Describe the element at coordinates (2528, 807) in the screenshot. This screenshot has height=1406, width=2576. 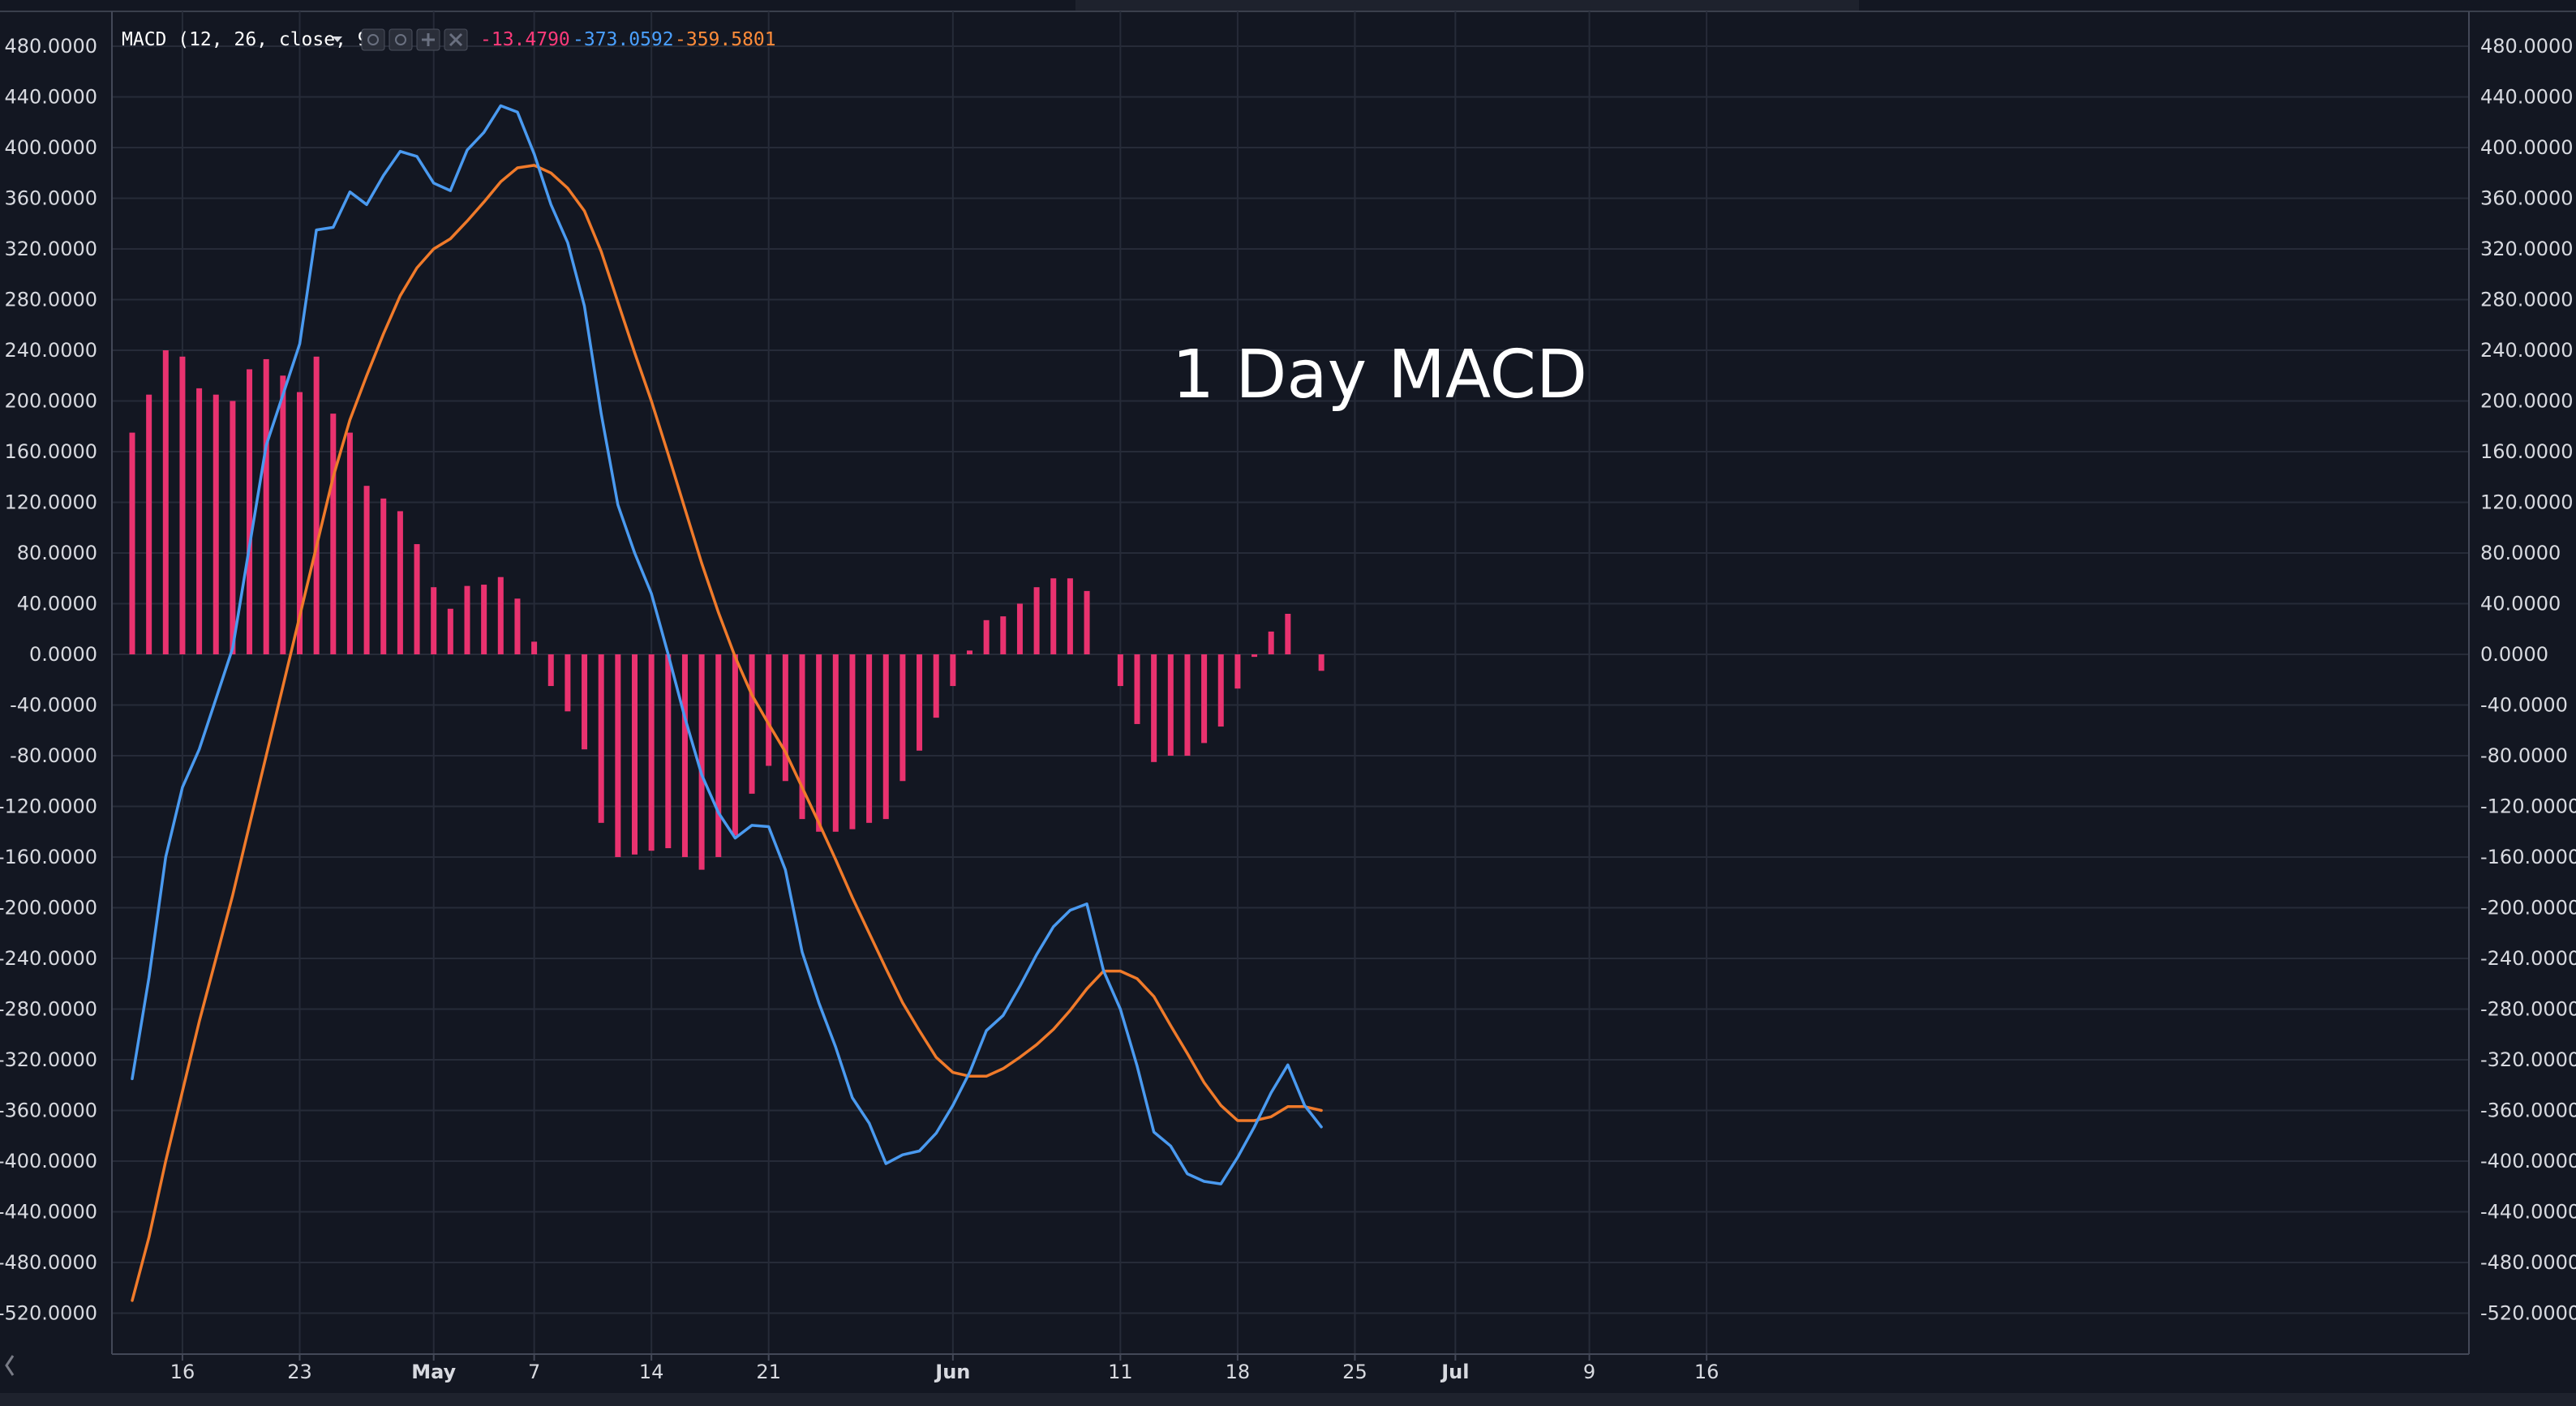
I see `y-tick-label-right: -120.0000` at that location.